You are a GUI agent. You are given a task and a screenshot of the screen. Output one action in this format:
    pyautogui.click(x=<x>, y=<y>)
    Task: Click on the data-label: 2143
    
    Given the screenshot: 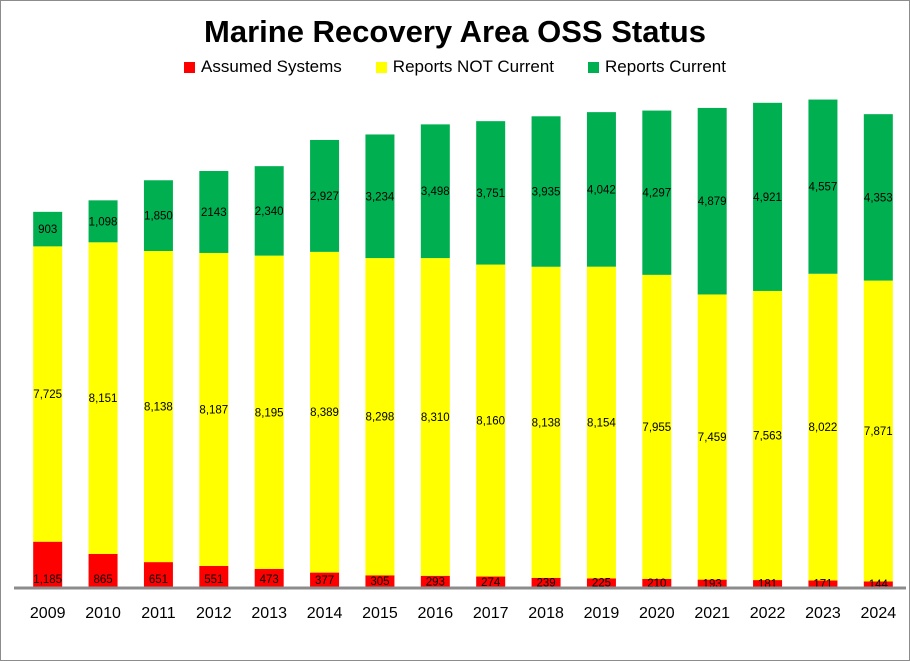 What is the action you would take?
    pyautogui.click(x=214, y=213)
    